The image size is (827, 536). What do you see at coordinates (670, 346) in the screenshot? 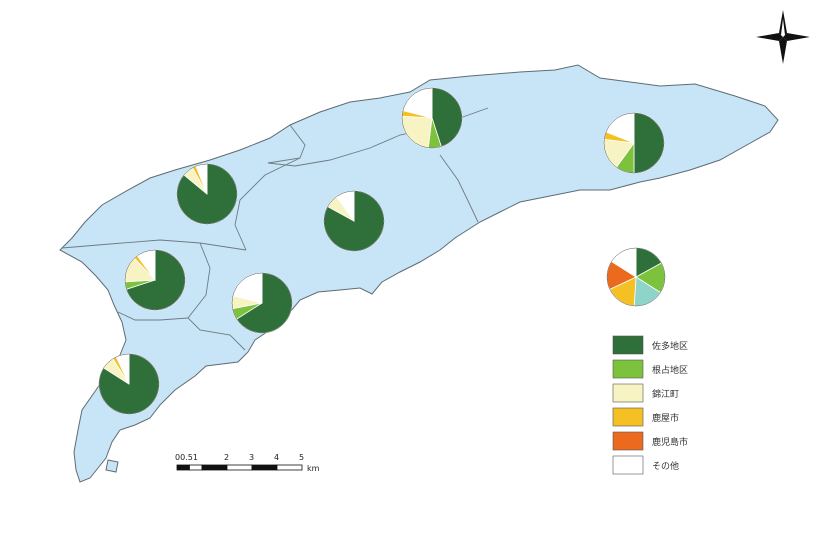
I see `legend-label: 佐多地区` at bounding box center [670, 346].